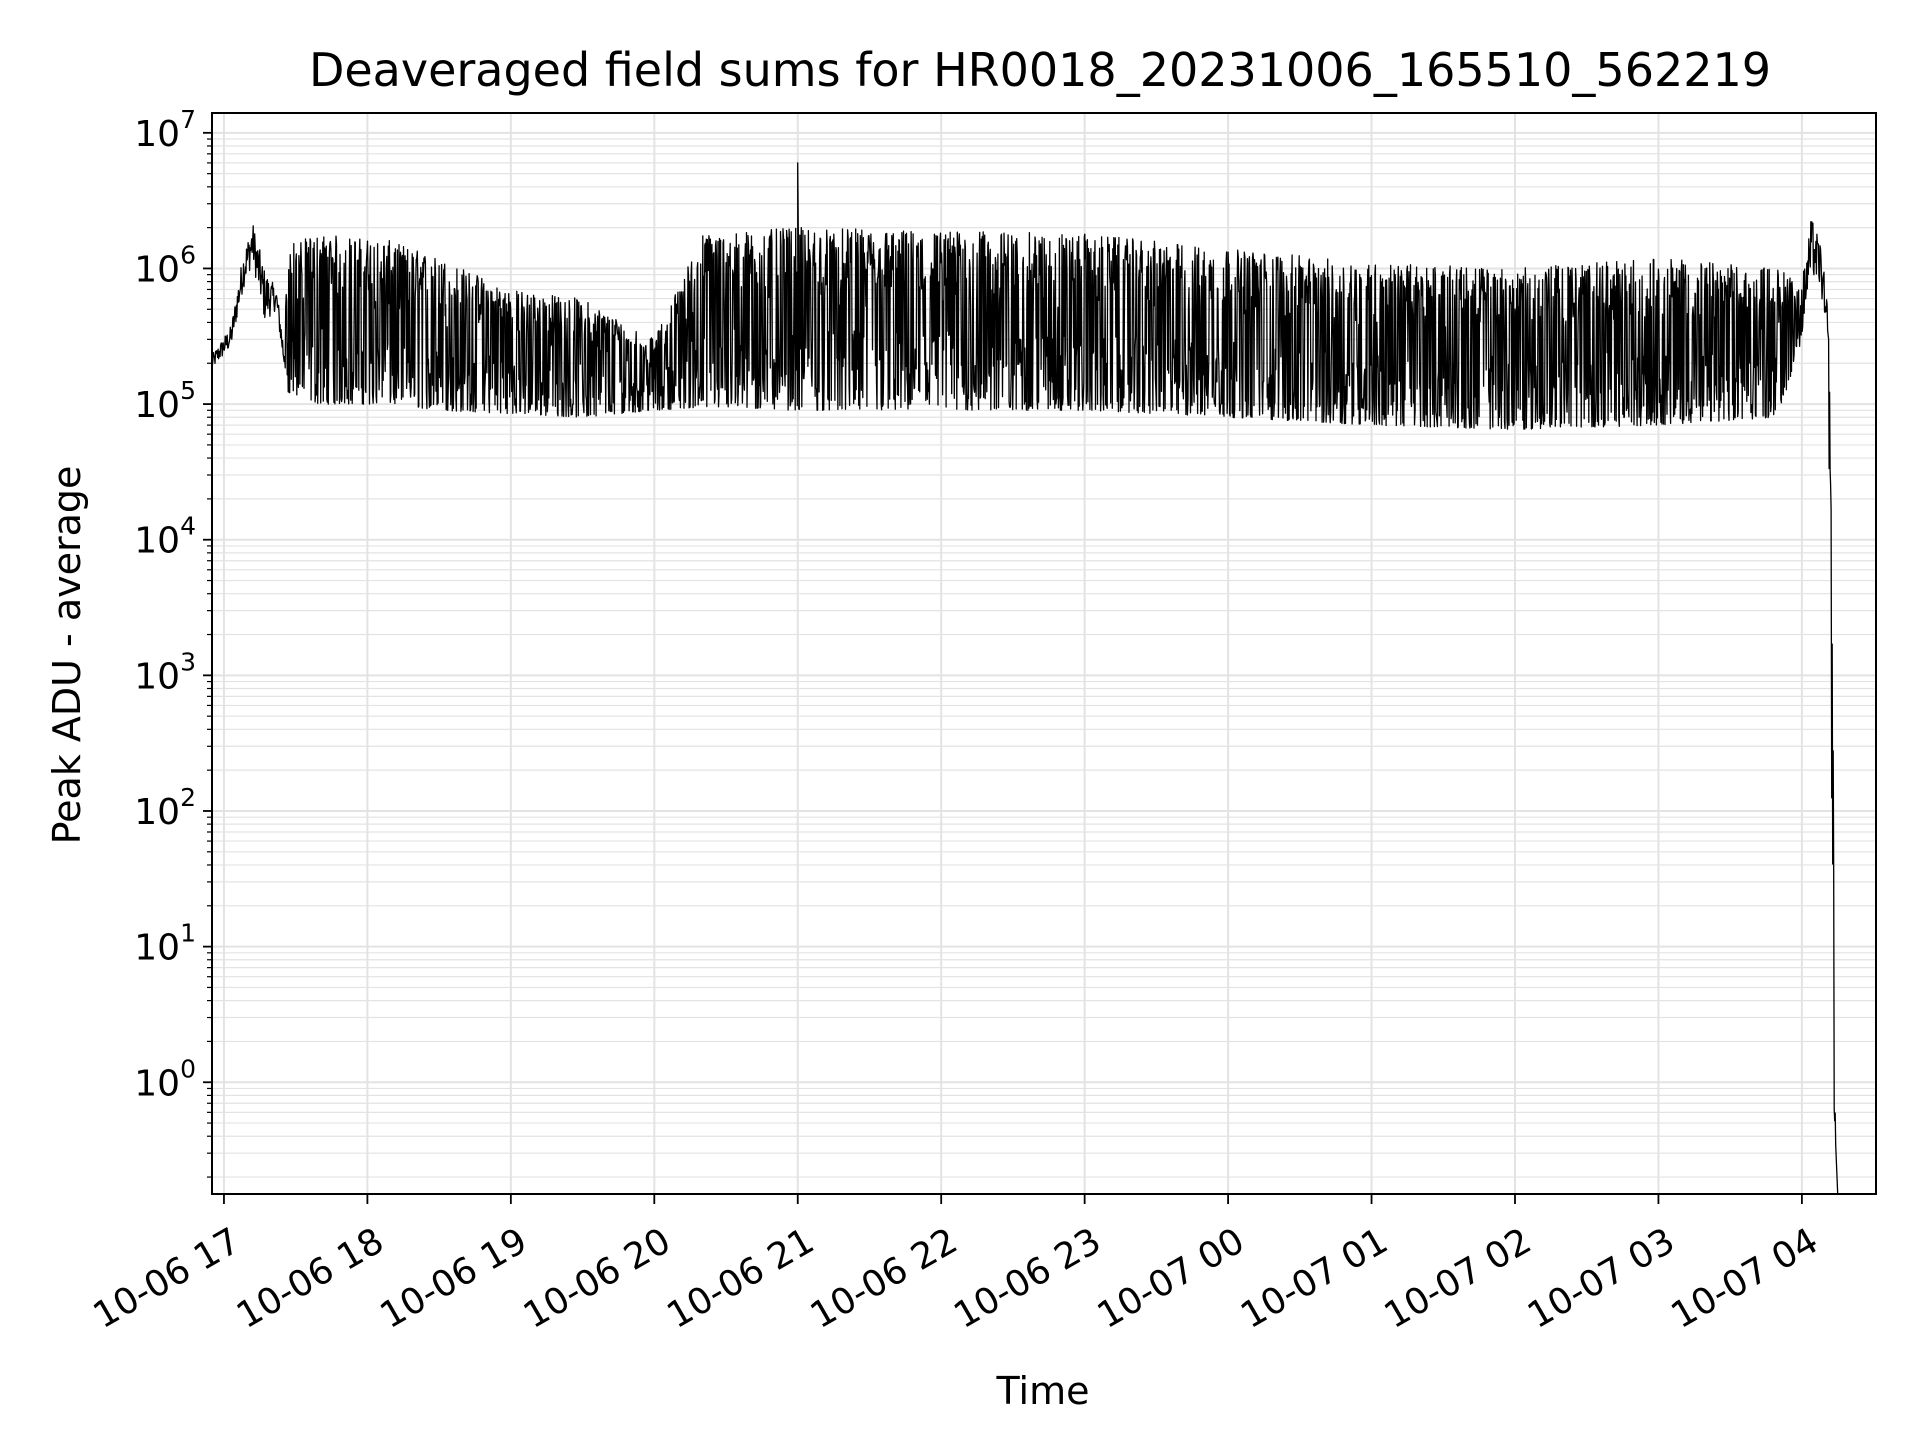  Describe the element at coordinates (165, 130) in the screenshot. I see `y-tick-label: 10⁷` at that location.